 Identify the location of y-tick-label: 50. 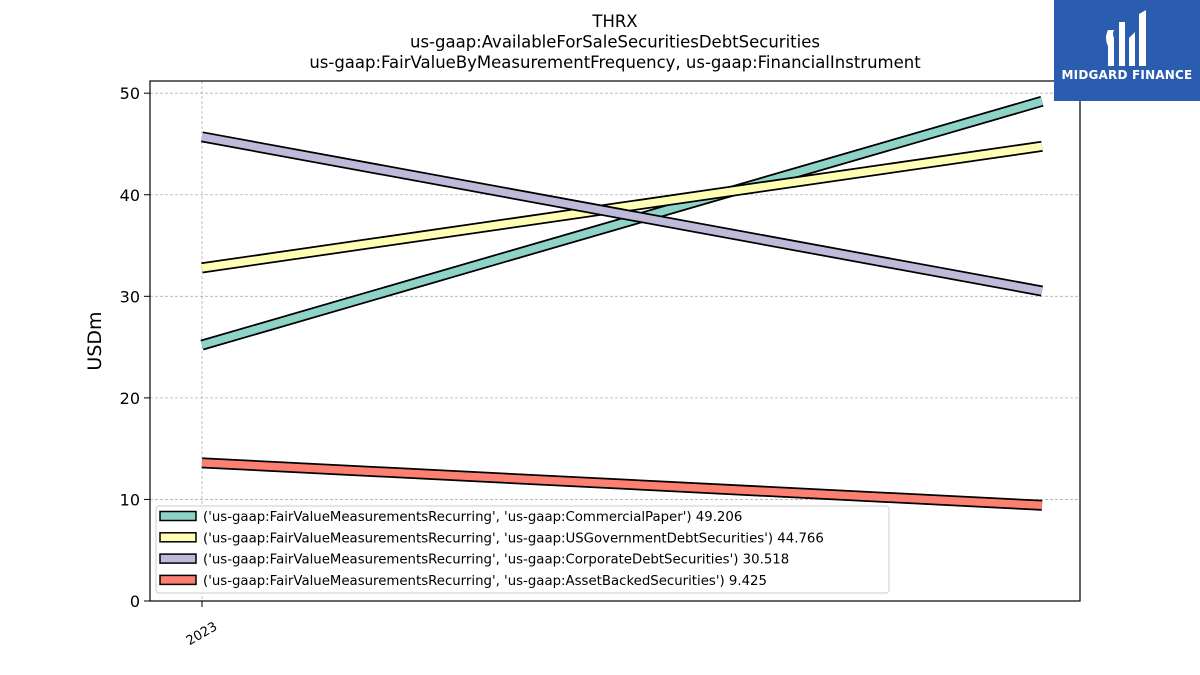
(130, 93).